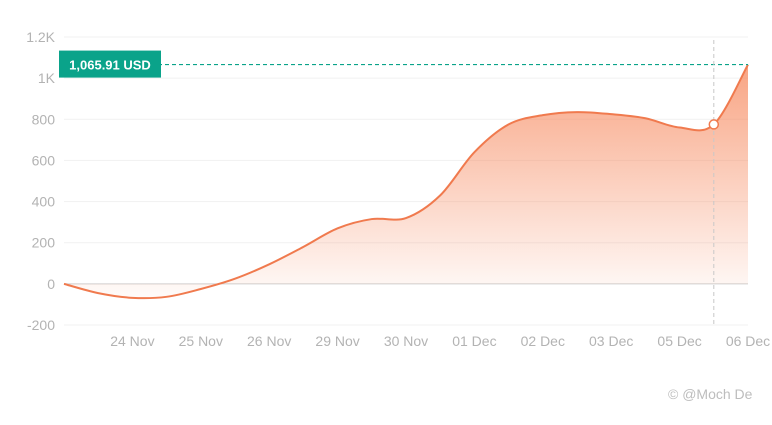  What do you see at coordinates (44, 243) in the screenshot?
I see `y-tick-label: 200` at bounding box center [44, 243].